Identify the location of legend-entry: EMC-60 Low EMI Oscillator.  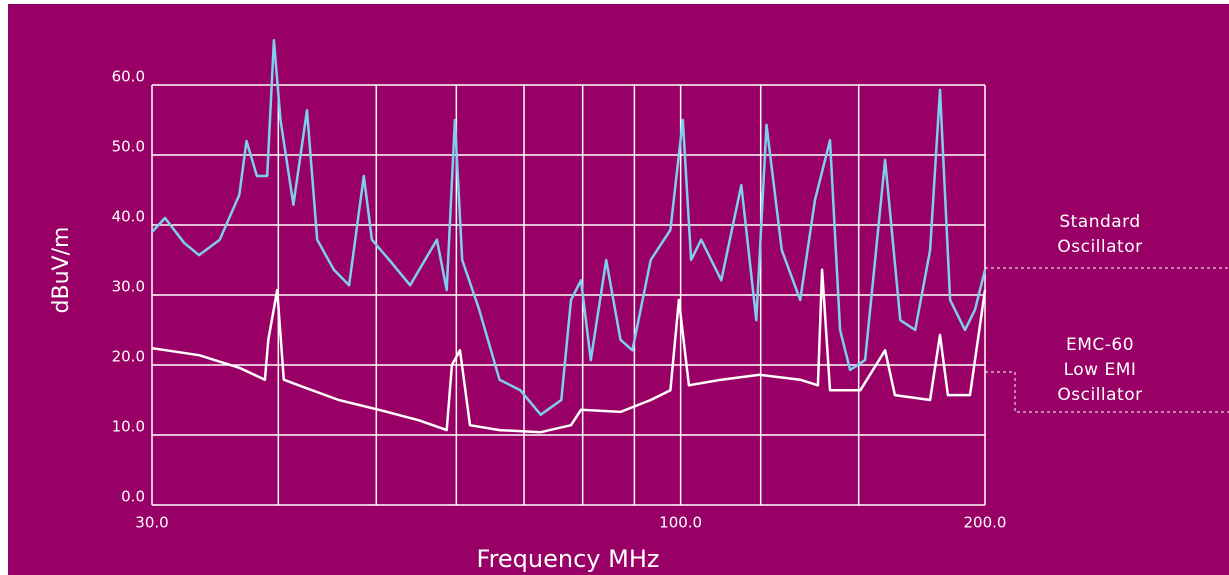
(1100, 370).